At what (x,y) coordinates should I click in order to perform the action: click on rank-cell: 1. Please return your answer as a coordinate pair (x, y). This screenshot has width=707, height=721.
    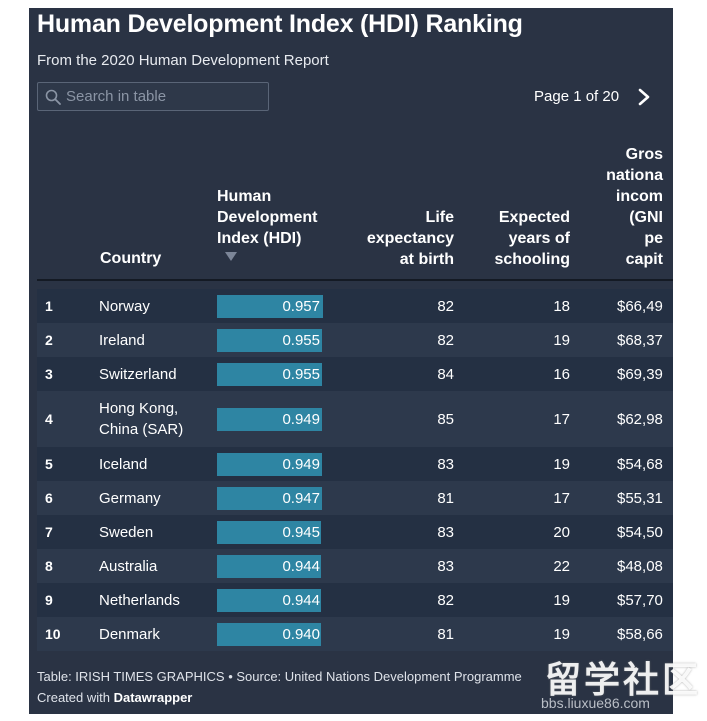
    Looking at the image, I should click on (49, 306).